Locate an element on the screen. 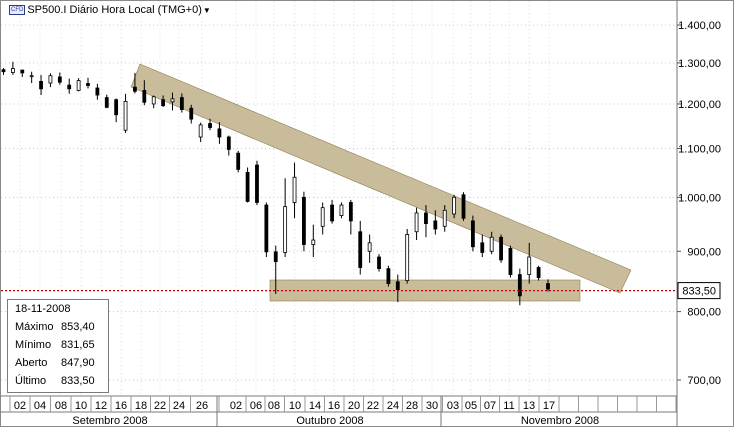 The width and height of the screenshot is (734, 432). info-label: Máximo is located at coordinates (34, 327).